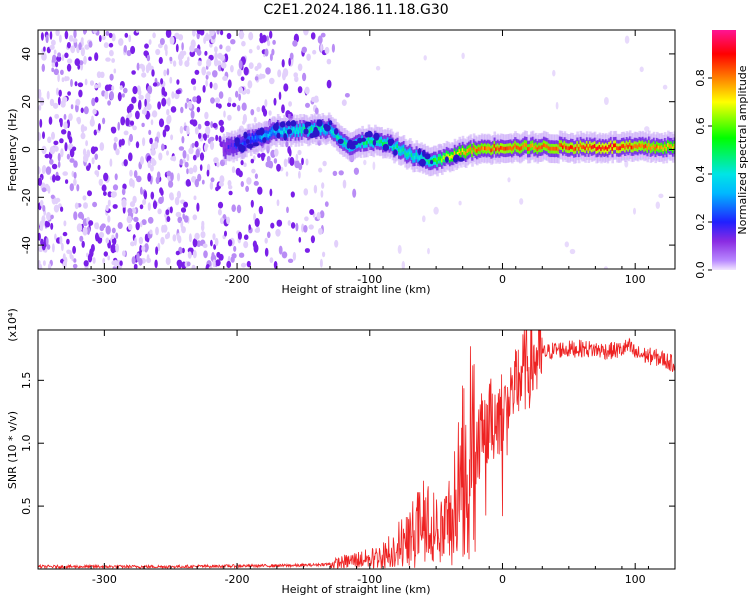 This screenshot has width=750, height=600. I want to click on colorbar-gradient, so click(724, 150).